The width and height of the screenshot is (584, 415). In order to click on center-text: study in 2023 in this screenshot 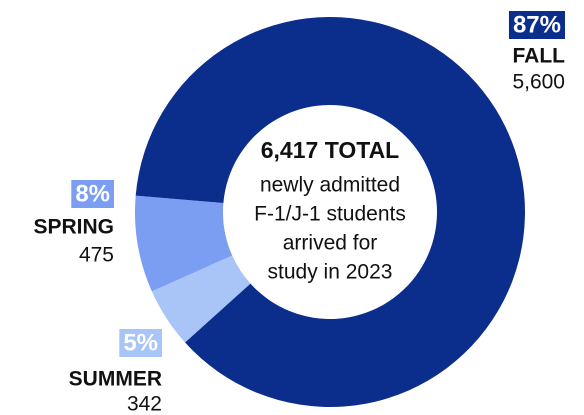, I will do `click(330, 272)`.